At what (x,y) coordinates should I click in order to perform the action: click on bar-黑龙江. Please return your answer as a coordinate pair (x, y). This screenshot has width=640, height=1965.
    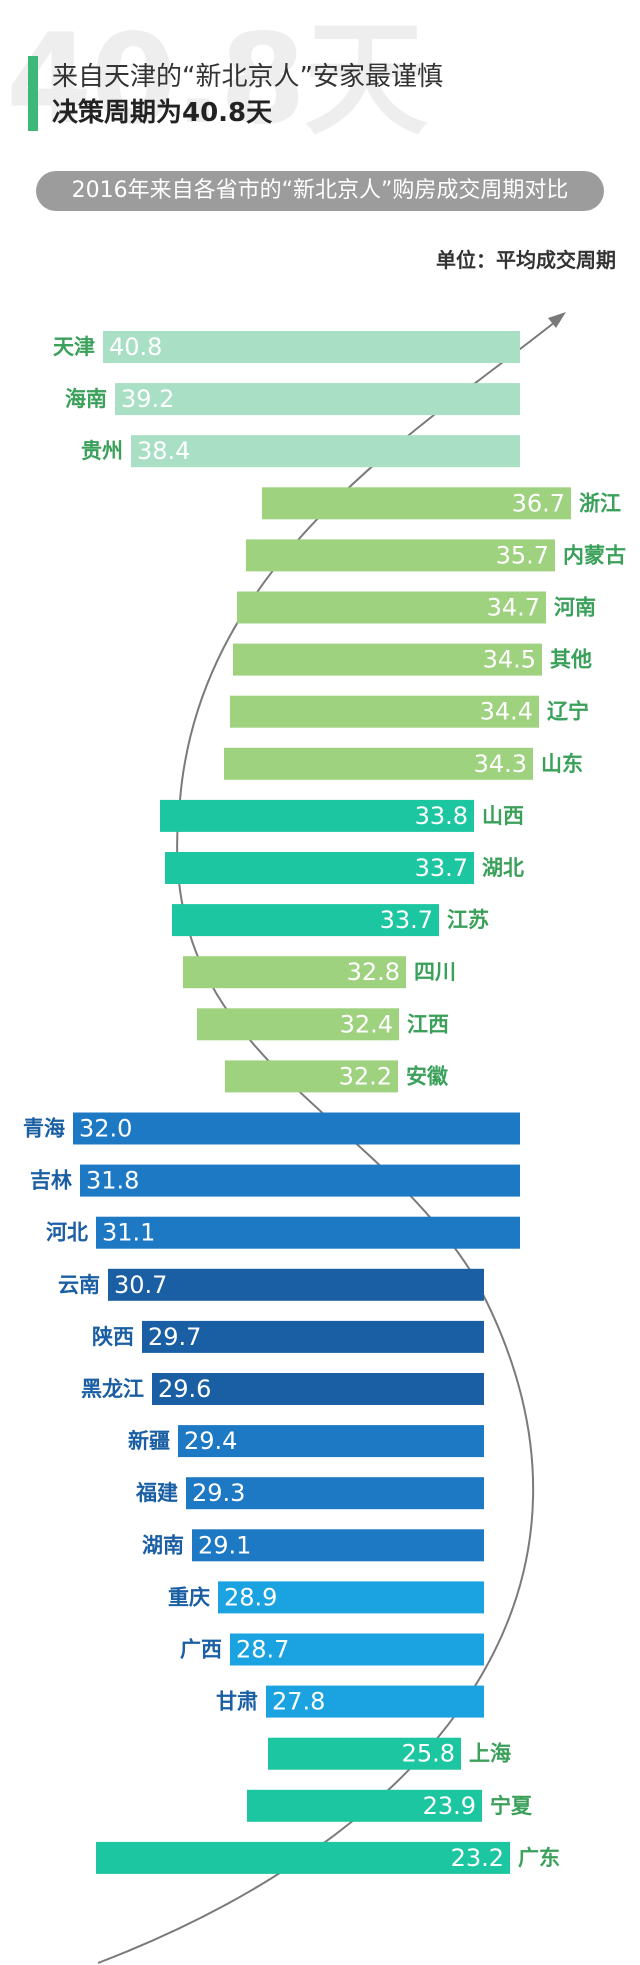
    Looking at the image, I should click on (318, 1389).